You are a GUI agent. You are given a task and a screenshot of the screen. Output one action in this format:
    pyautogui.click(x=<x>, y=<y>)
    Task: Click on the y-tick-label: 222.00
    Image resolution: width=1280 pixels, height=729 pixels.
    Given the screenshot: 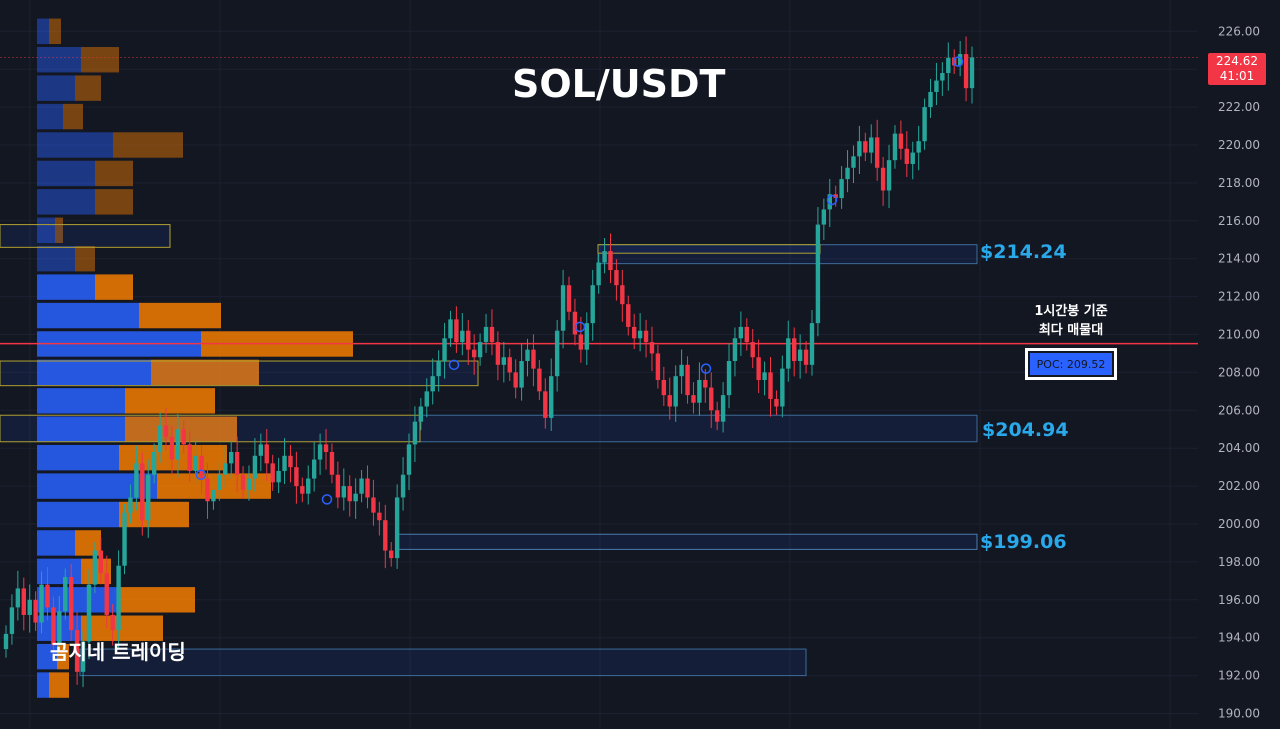 What is the action you would take?
    pyautogui.click(x=1239, y=107)
    